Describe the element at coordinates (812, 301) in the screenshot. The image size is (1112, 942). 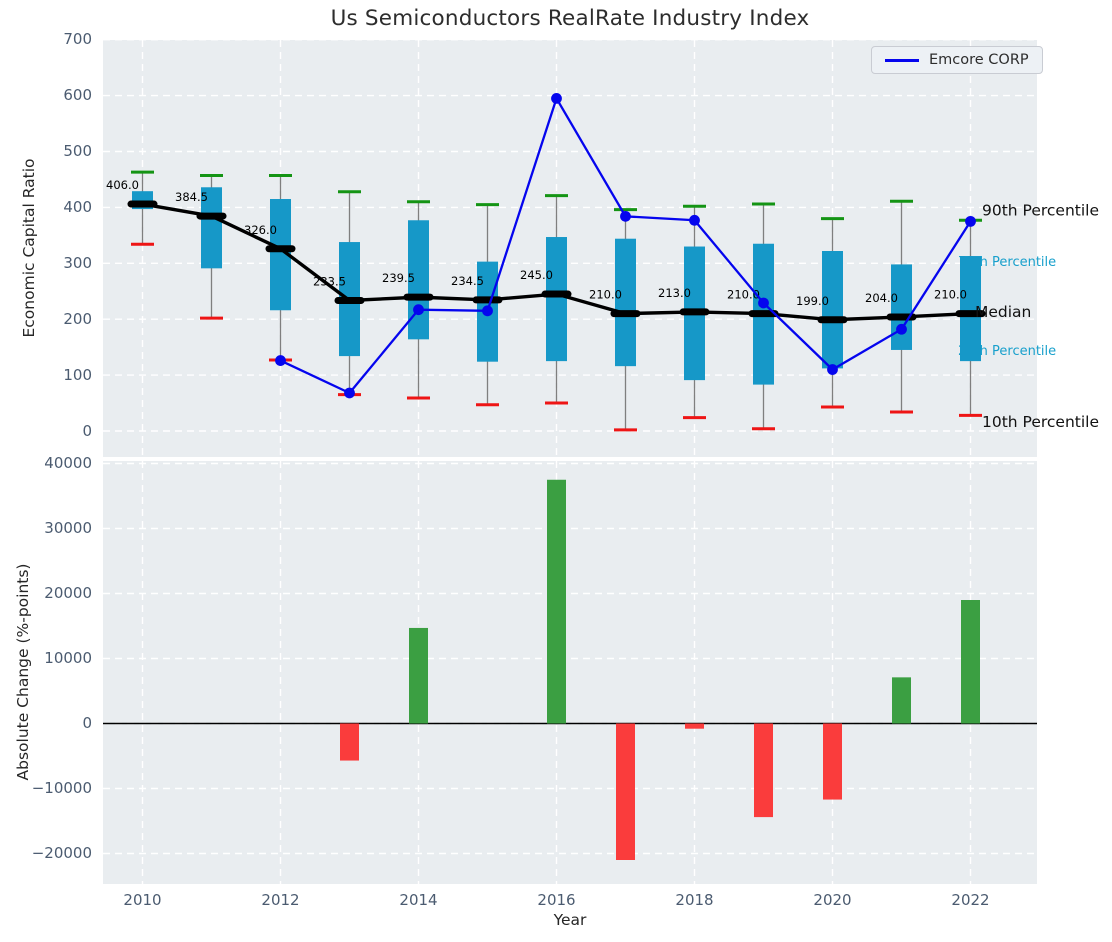
I see `median-value-label: 199.0` at that location.